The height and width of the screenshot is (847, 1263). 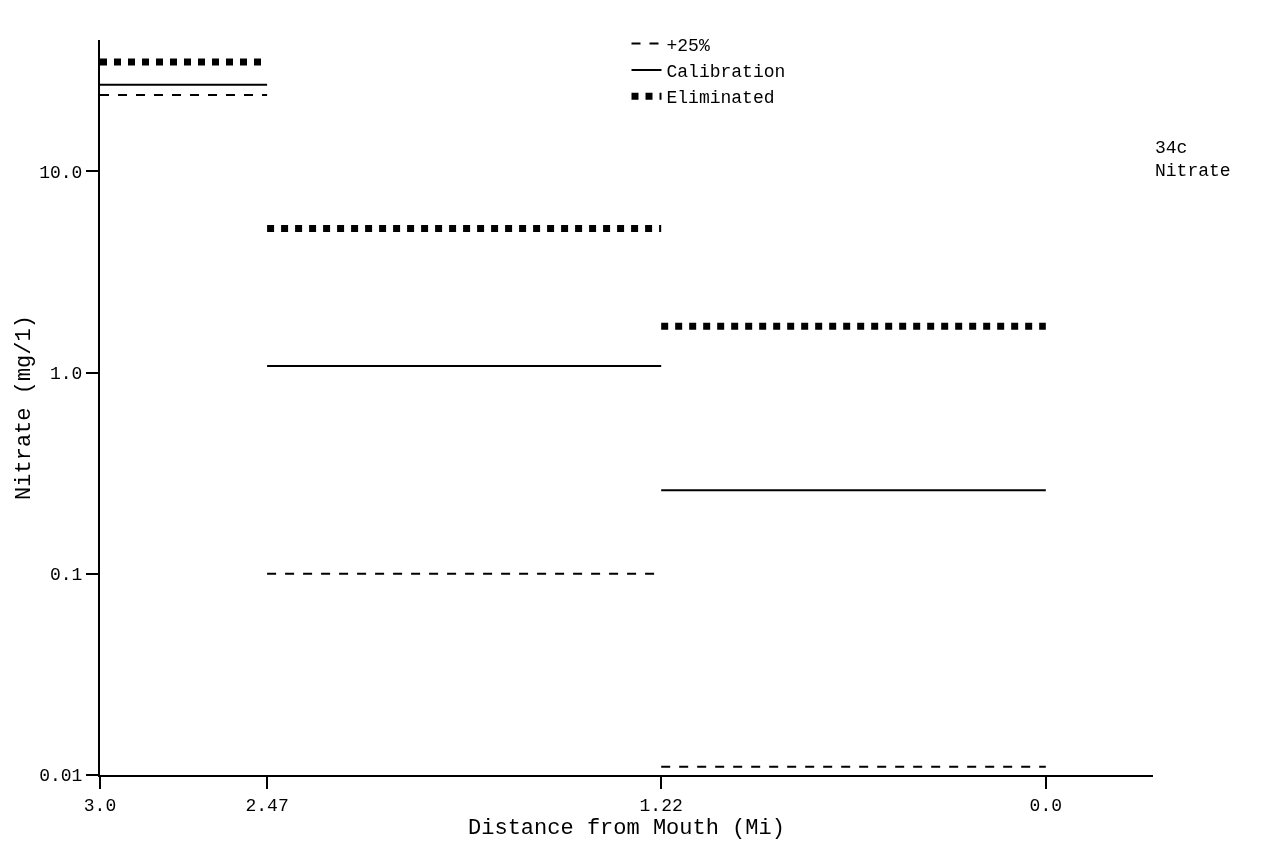 What do you see at coordinates (626, 828) in the screenshot?
I see `x-axis-title: Distance from Mouth (Mi)` at bounding box center [626, 828].